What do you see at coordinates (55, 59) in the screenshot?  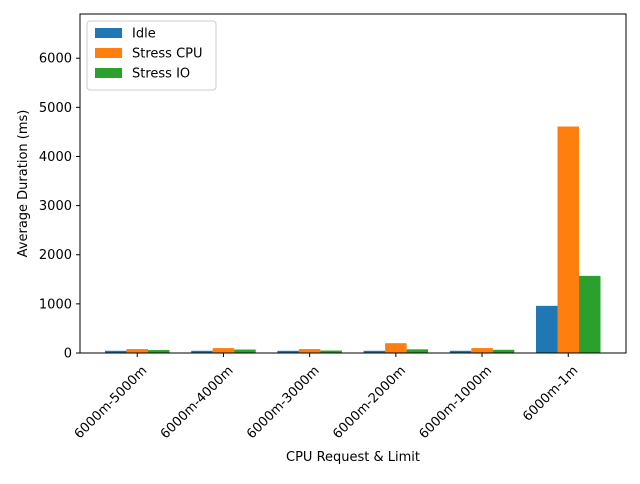 I see `y-tick-label: 6000` at bounding box center [55, 59].